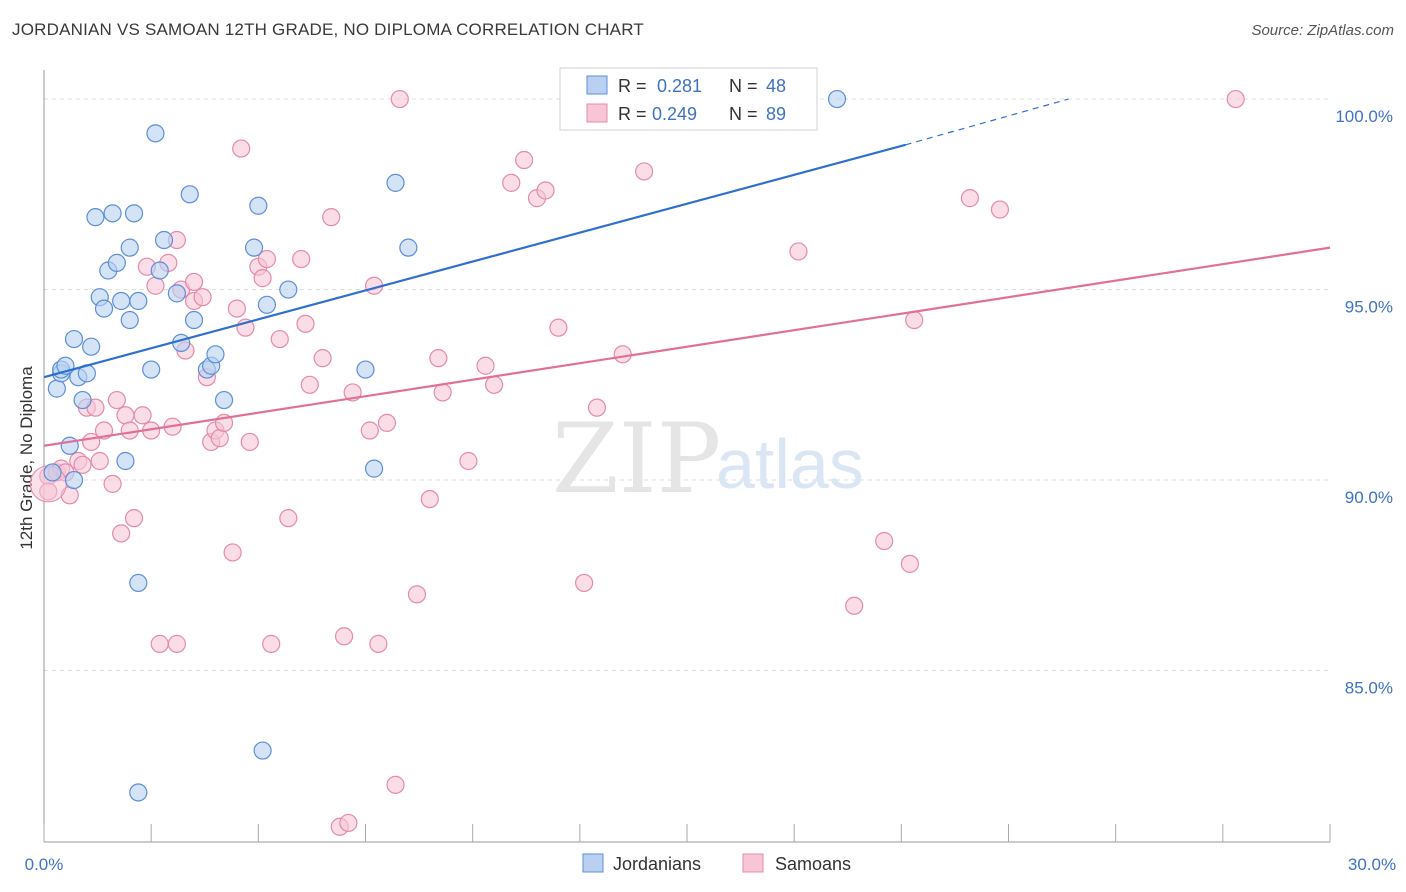 The height and width of the screenshot is (892, 1406). Describe the element at coordinates (679, 86) in the screenshot. I see `legend-jordanian-r-value: 0.281` at that location.